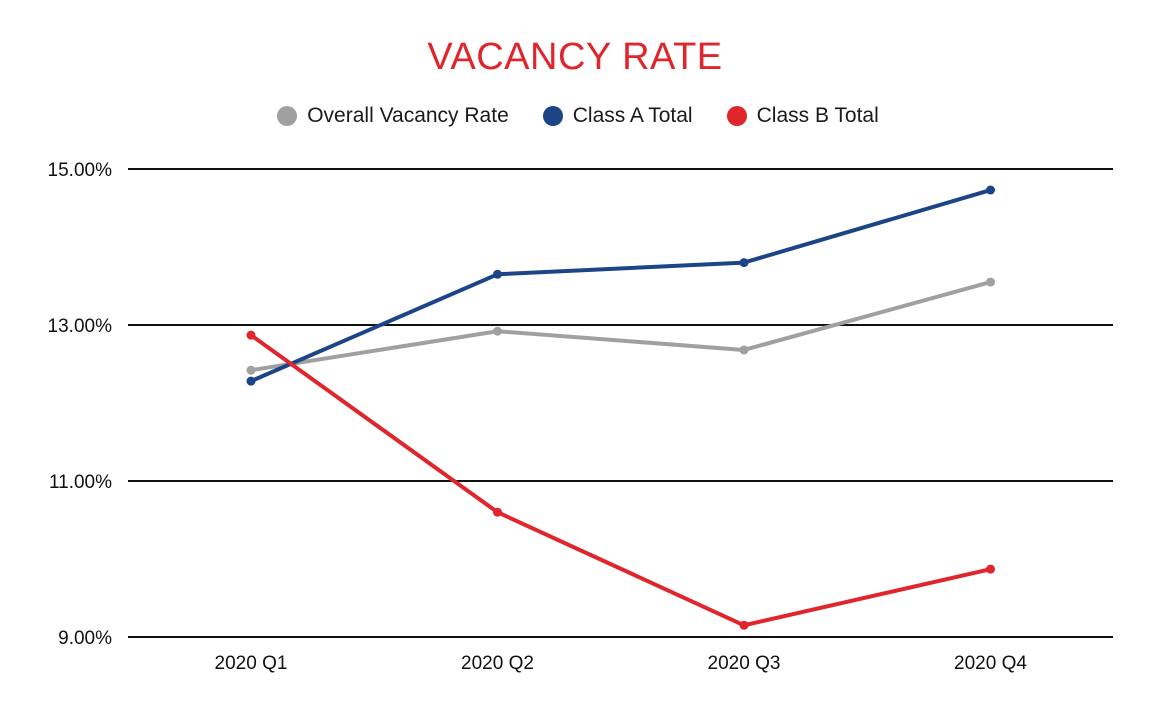 This screenshot has width=1150, height=711. Describe the element at coordinates (552, 116) in the screenshot. I see `legend-swatch-class-a` at that location.